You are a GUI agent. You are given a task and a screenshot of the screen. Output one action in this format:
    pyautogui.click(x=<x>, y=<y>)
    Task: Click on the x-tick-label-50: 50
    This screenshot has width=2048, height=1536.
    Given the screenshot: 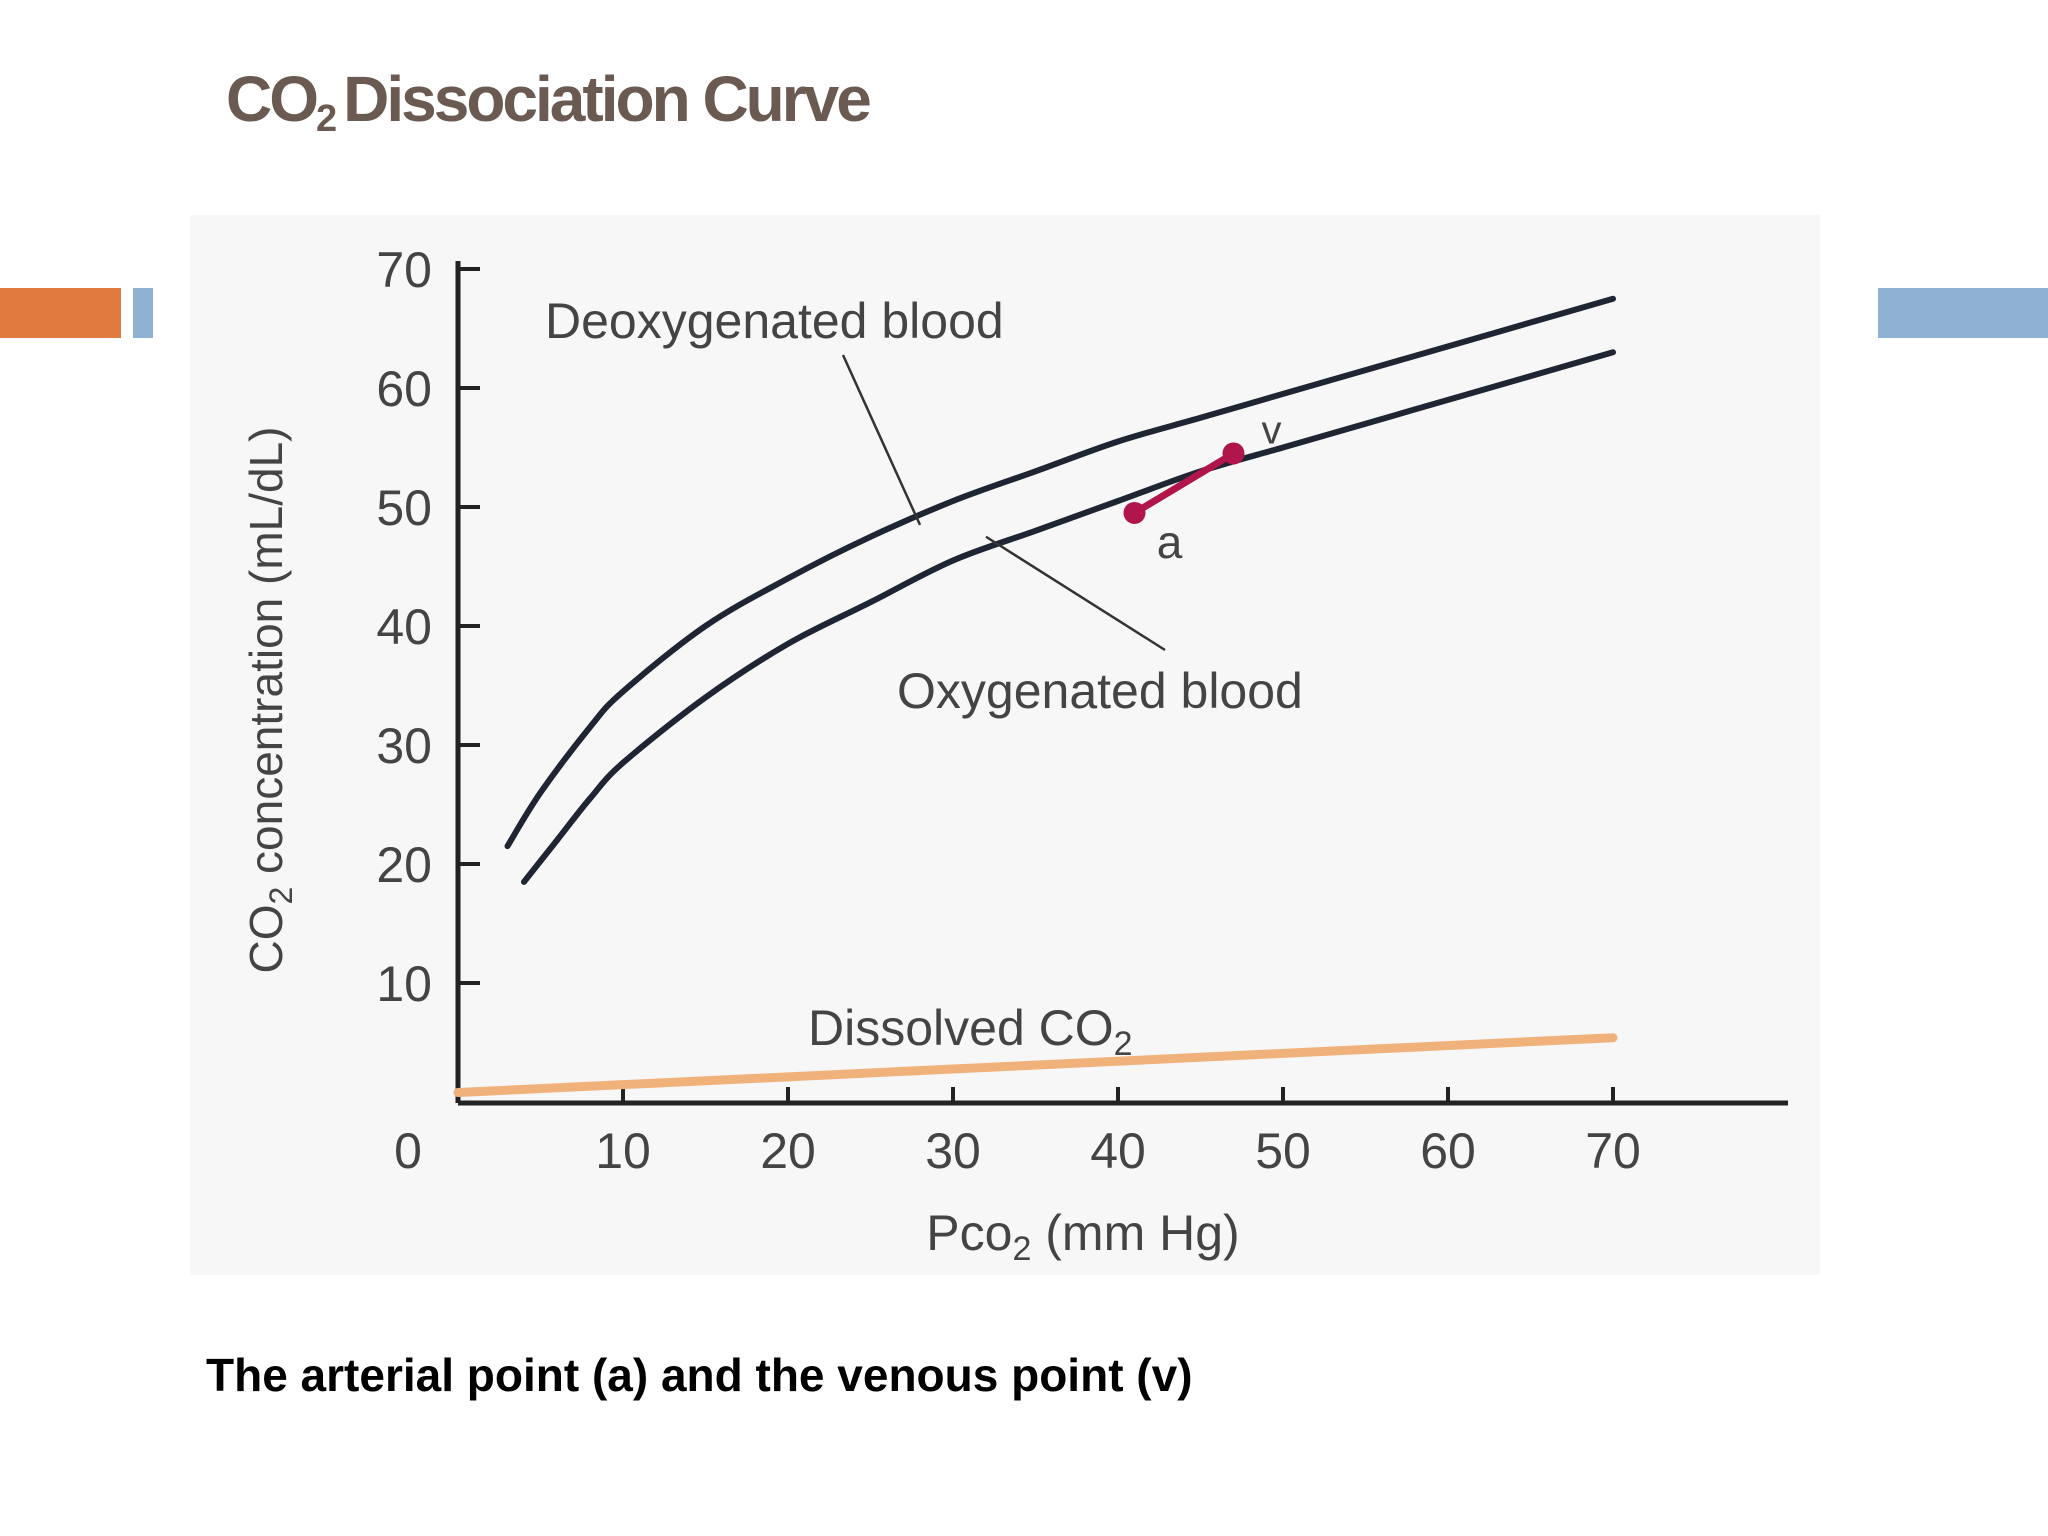 What is the action you would take?
    pyautogui.click(x=1283, y=1151)
    